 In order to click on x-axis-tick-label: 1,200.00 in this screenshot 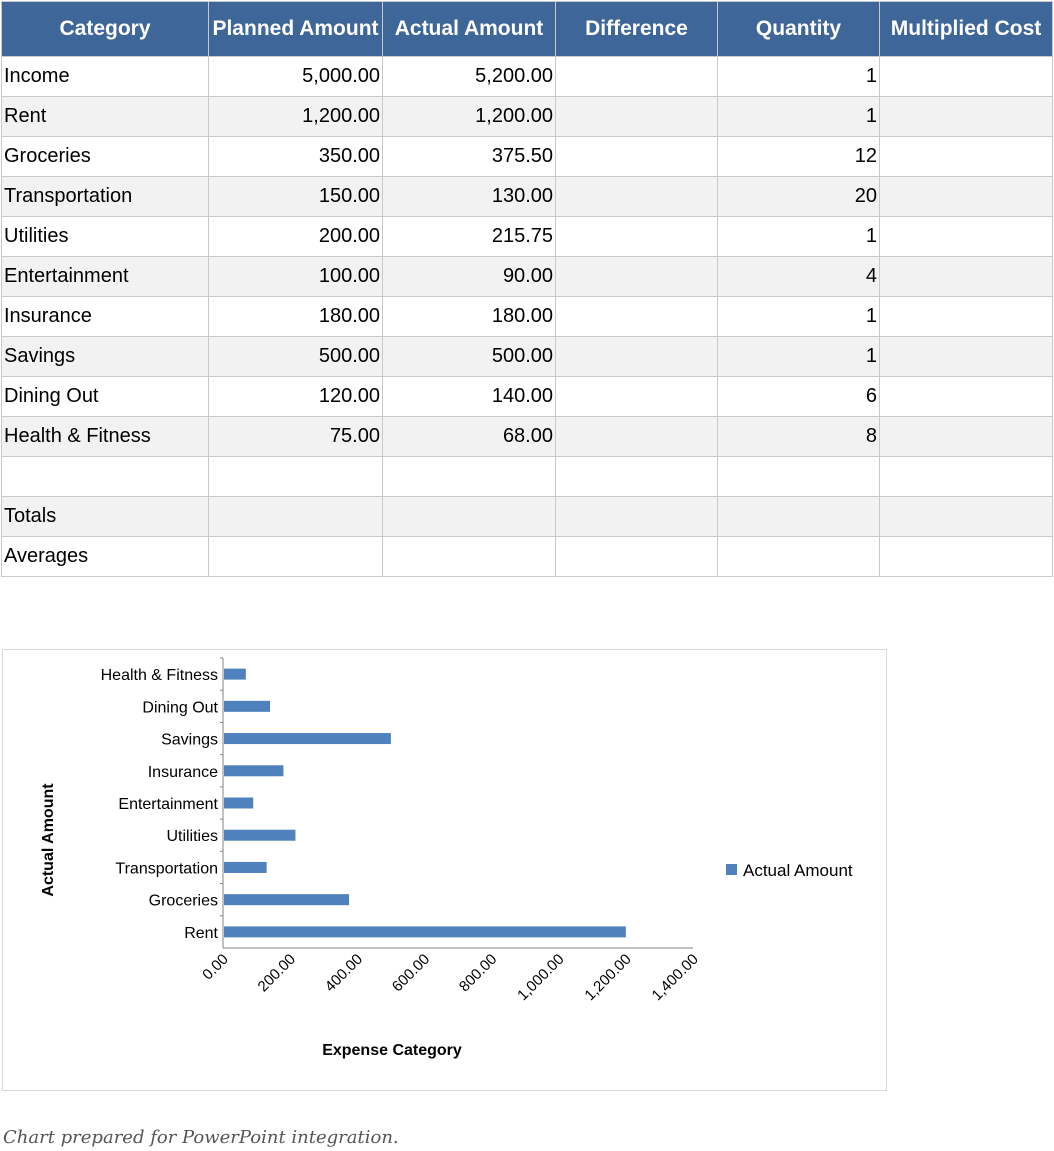, I will do `click(607, 977)`.